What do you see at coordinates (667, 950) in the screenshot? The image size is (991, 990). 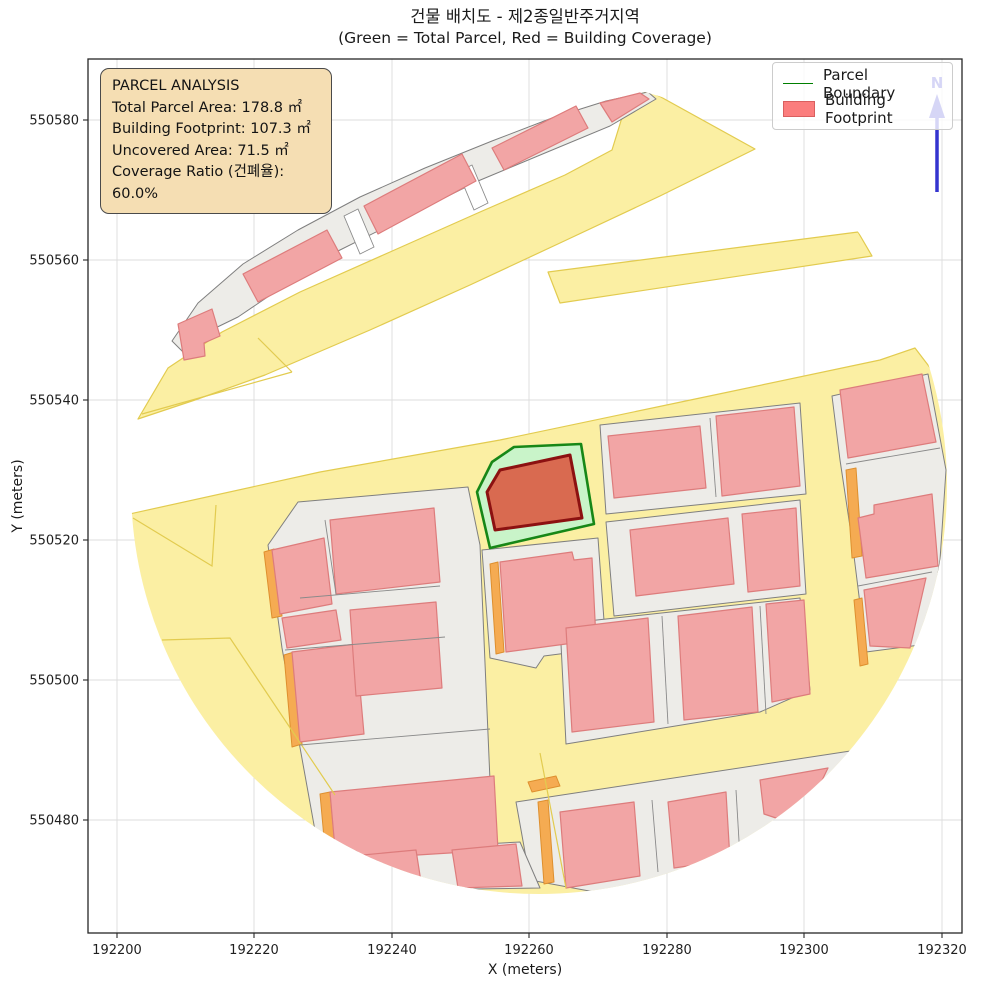 I see `x-tick-label: 192280` at bounding box center [667, 950].